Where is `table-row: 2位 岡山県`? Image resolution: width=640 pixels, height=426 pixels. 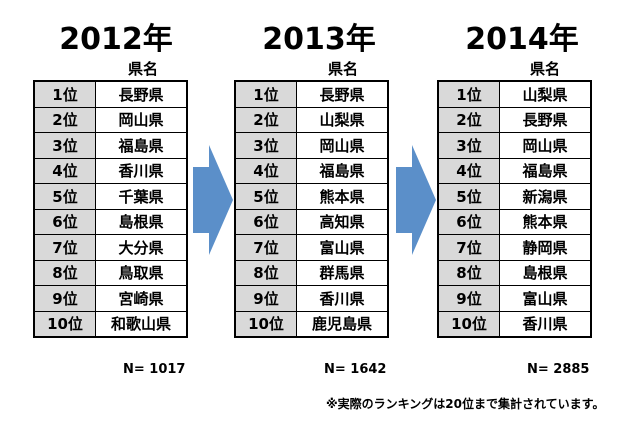 table-row: 2位 岡山県 is located at coordinates (110, 119).